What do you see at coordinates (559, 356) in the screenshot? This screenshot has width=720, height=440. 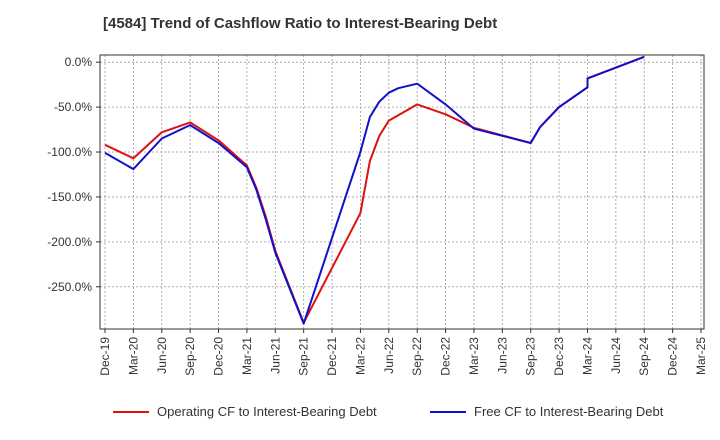 I see `x-tick-label: Dec-23` at bounding box center [559, 356].